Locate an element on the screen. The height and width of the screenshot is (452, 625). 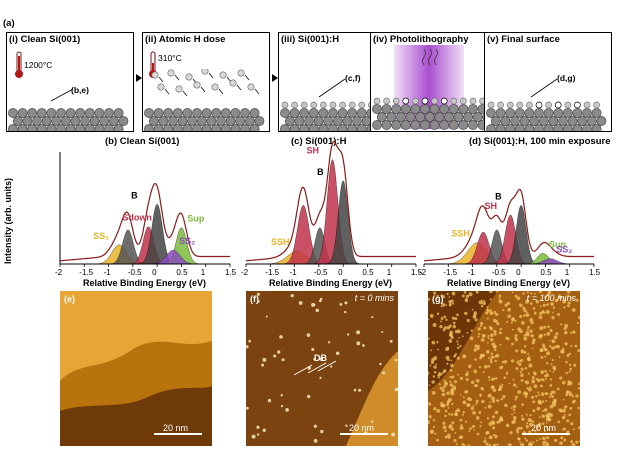
x-tick-label: 1.5 is located at coordinates (231, 272).